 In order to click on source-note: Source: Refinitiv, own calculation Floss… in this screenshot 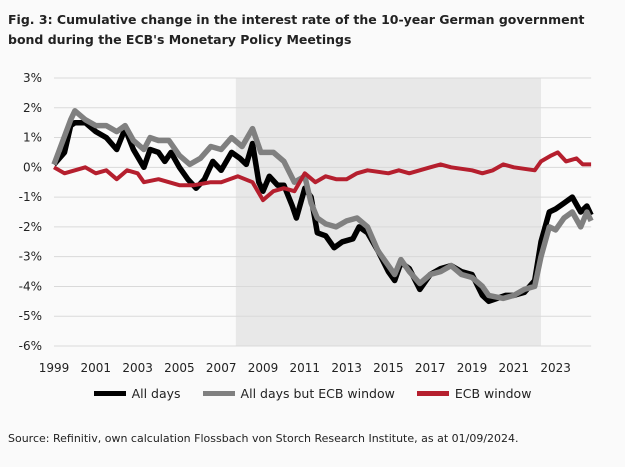, I will do `click(263, 438)`.